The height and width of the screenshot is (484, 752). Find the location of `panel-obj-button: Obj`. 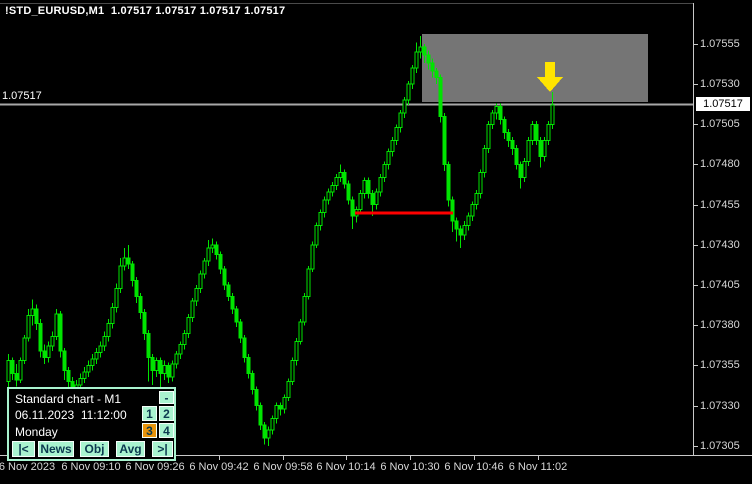

panel-obj-button: Obj is located at coordinates (94, 449).